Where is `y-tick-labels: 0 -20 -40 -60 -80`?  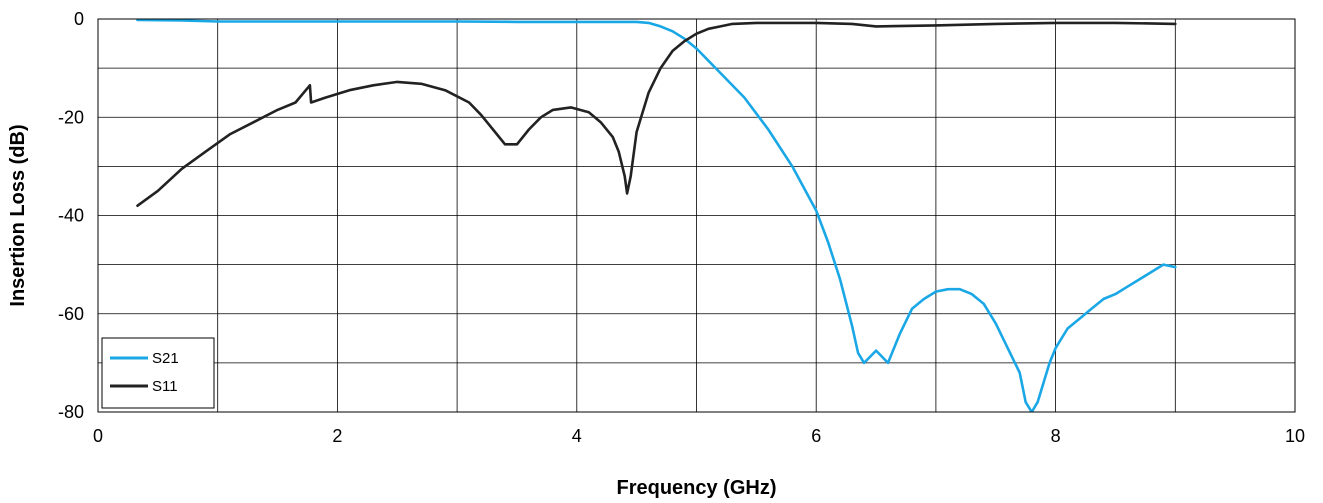
y-tick-labels: 0 -20 -40 -60 -80 is located at coordinates (71, 215).